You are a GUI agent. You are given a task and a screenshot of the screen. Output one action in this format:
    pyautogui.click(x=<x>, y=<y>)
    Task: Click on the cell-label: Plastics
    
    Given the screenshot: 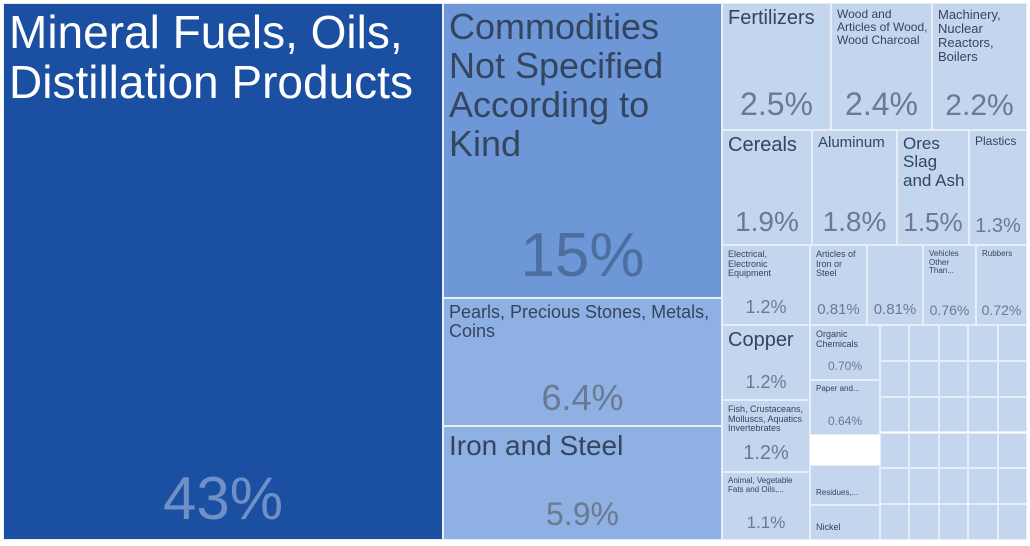 What is the action you would take?
    pyautogui.click(x=996, y=141)
    